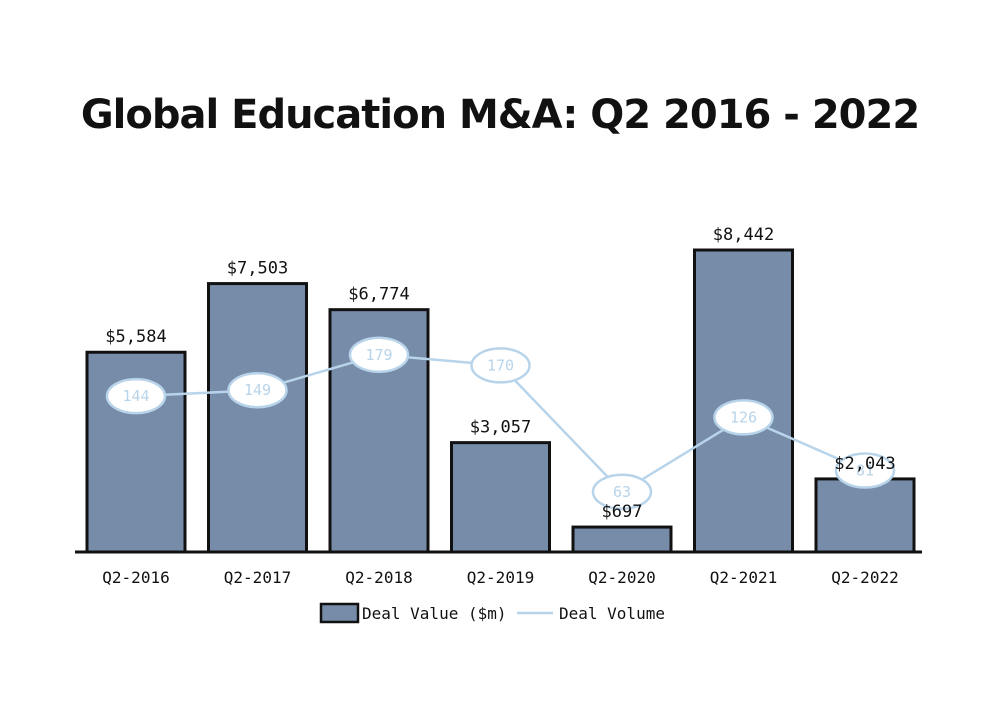 The image size is (1000, 707). I want to click on bar-value-label: $5,584, so click(135, 337).